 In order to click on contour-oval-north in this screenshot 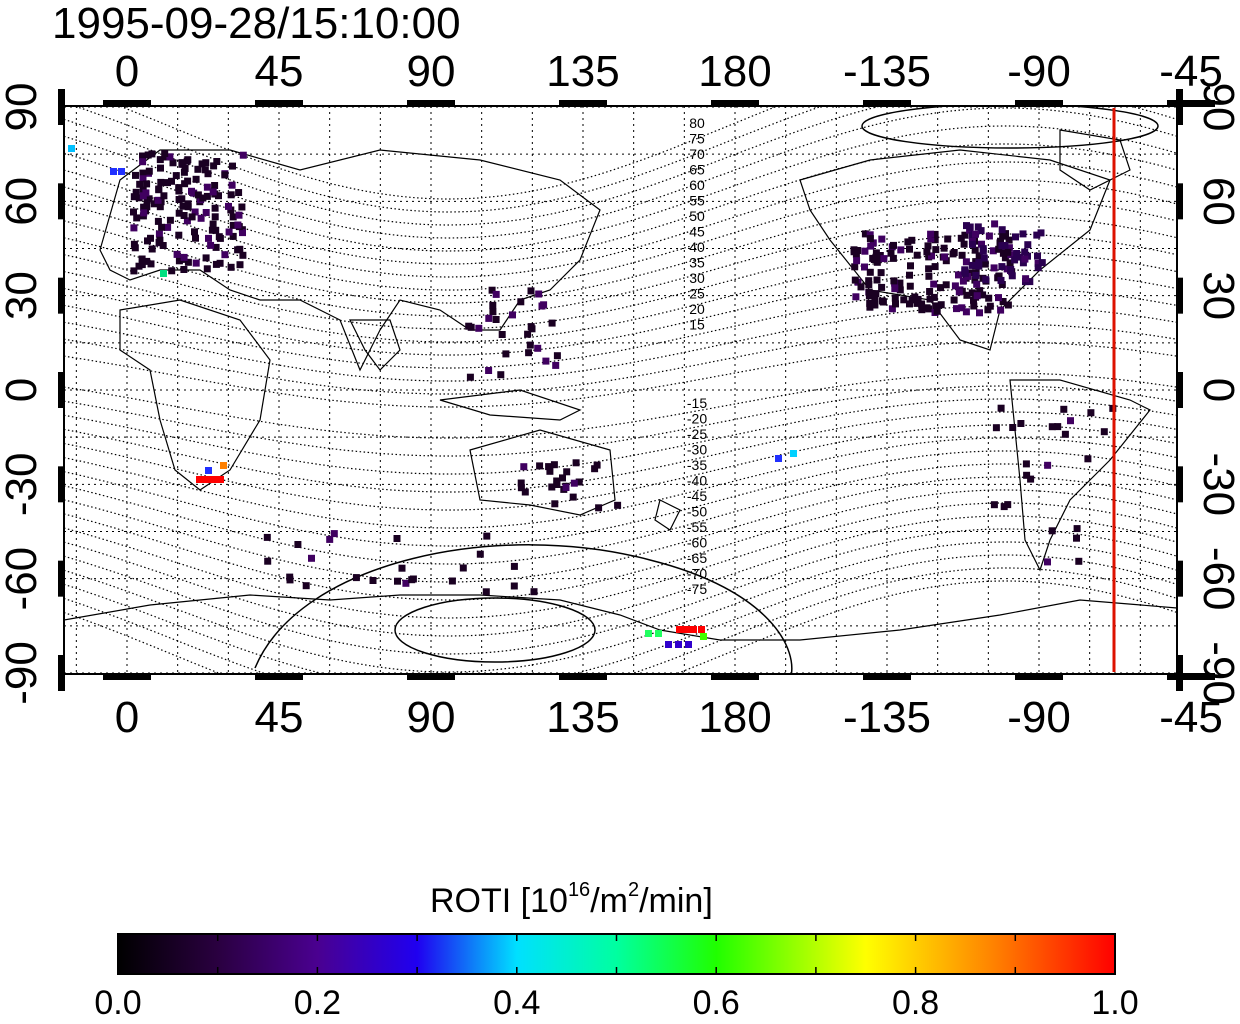, I will do `click(1010, 127)`.